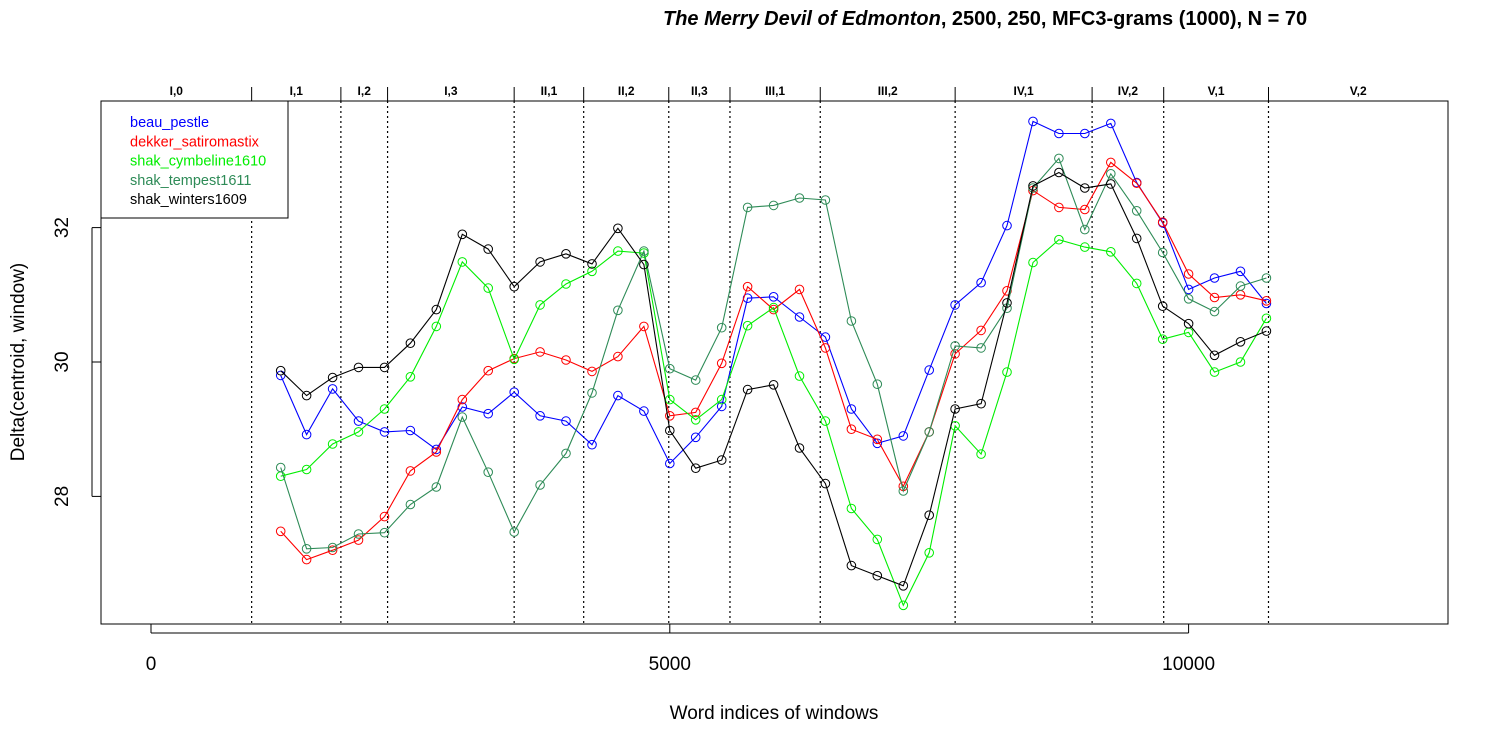  I want to click on legend-entry: shak_winters1609, so click(188, 200).